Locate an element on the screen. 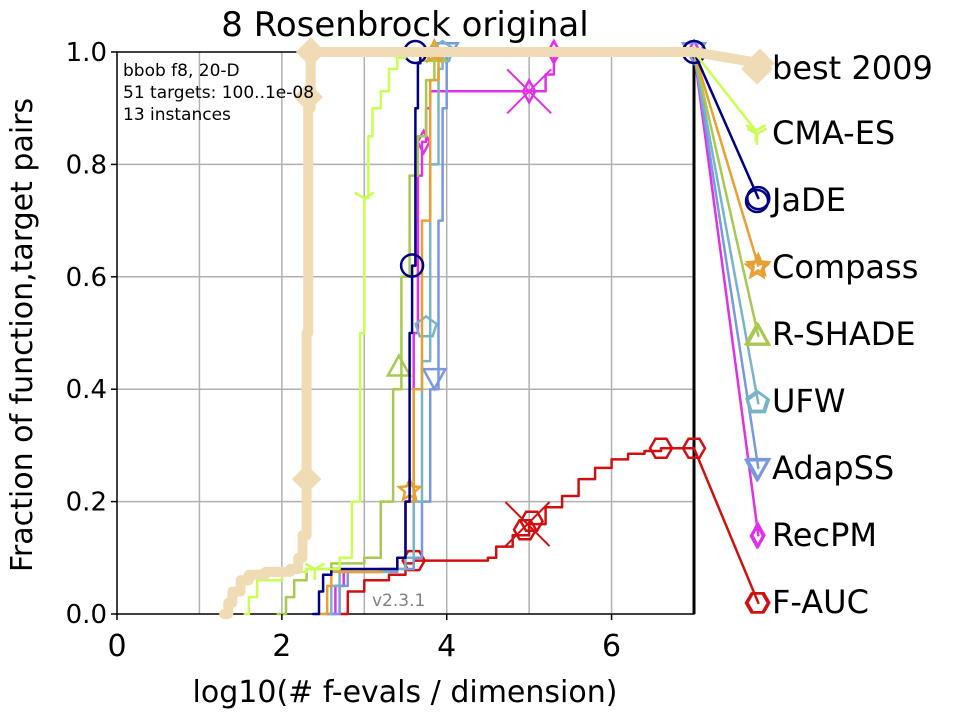 The height and width of the screenshot is (720, 960). x-tick-label: 6 is located at coordinates (611, 646).